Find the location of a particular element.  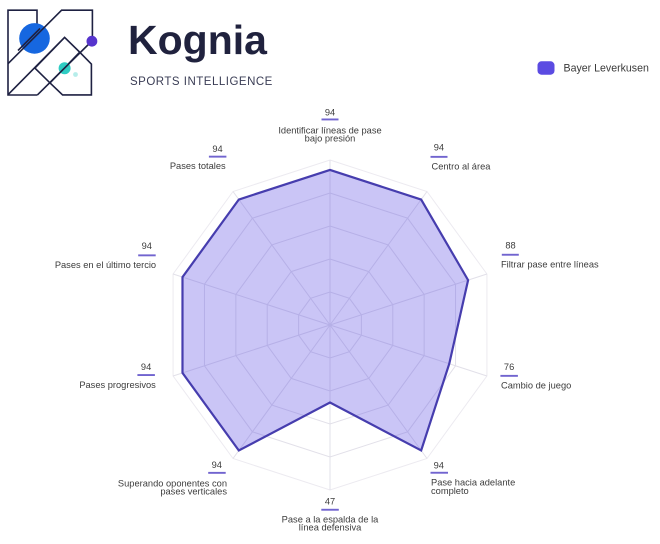

svg-text: 88 is located at coordinates (510, 246).